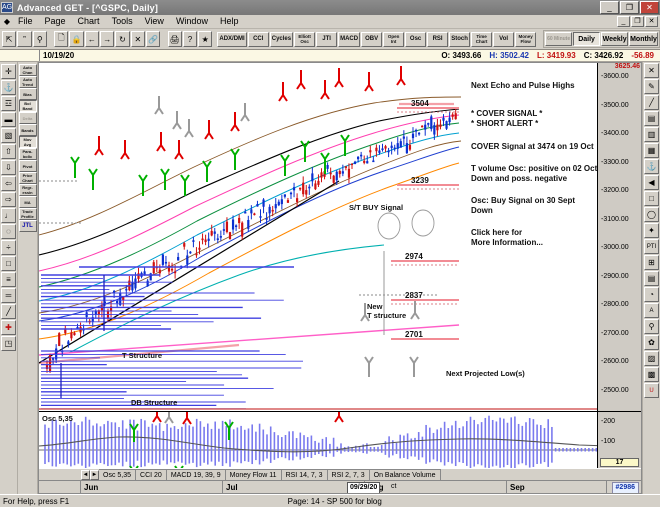  Describe the element at coordinates (137, 39) in the screenshot. I see `delete-icon: ✕` at that location.